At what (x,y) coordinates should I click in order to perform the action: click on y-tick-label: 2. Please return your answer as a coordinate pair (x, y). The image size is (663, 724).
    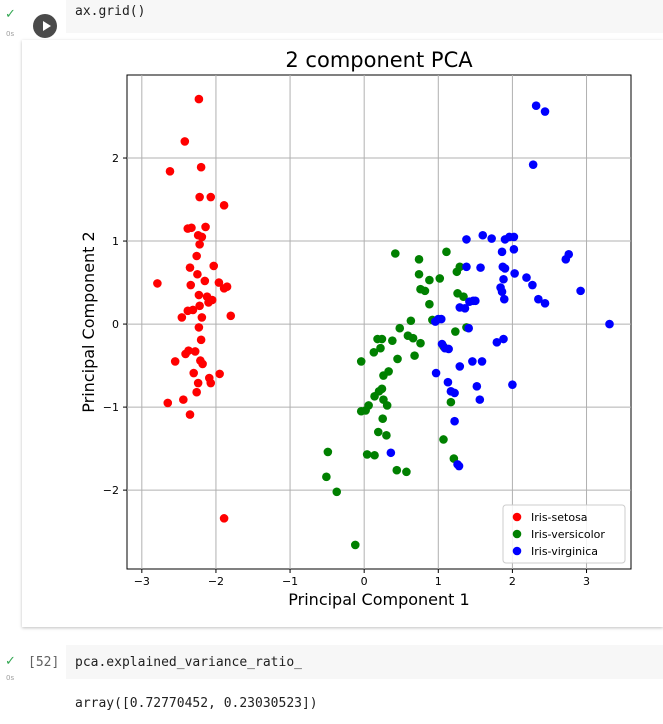
    Looking at the image, I should click on (115, 158).